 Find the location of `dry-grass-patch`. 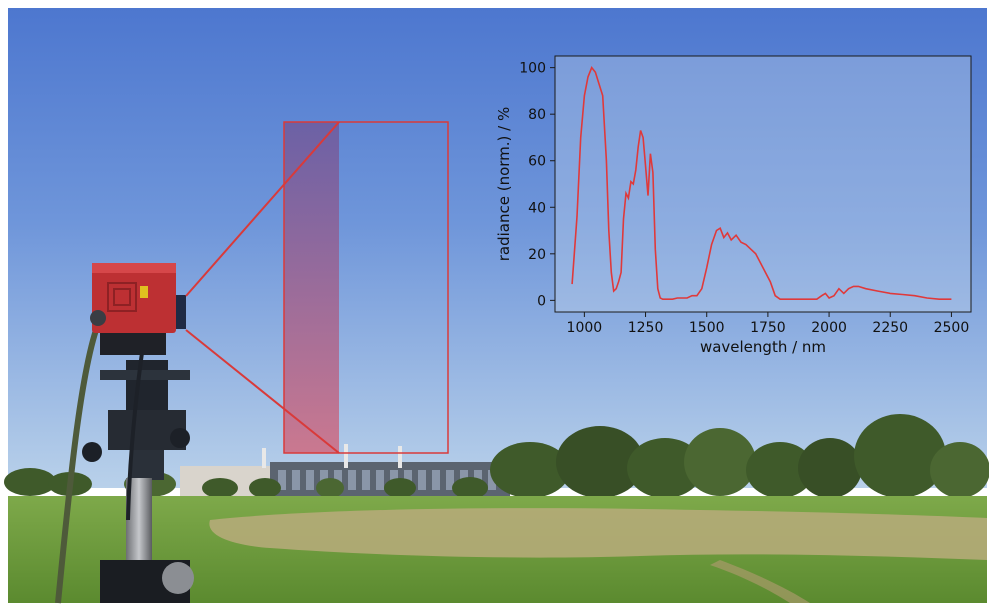

dry-grass-patch is located at coordinates (598, 534).